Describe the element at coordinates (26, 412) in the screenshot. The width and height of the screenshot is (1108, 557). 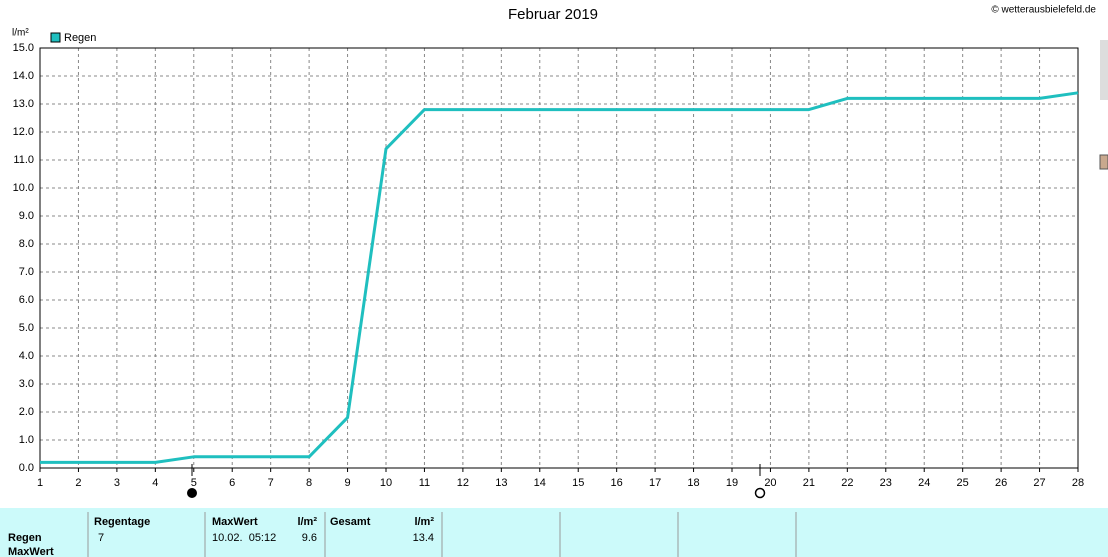
I see `y-tick-label: 2.0` at that location.